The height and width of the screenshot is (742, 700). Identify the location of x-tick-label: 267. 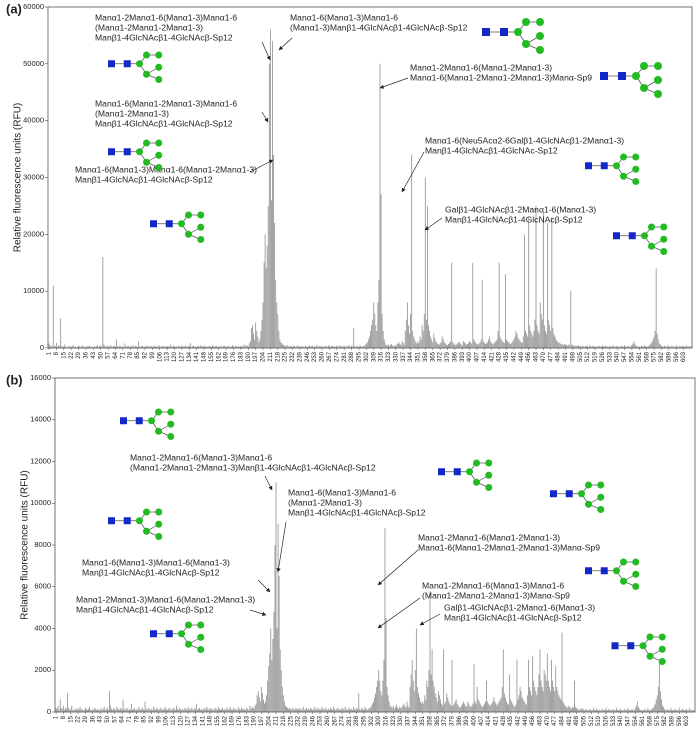
(335, 720).